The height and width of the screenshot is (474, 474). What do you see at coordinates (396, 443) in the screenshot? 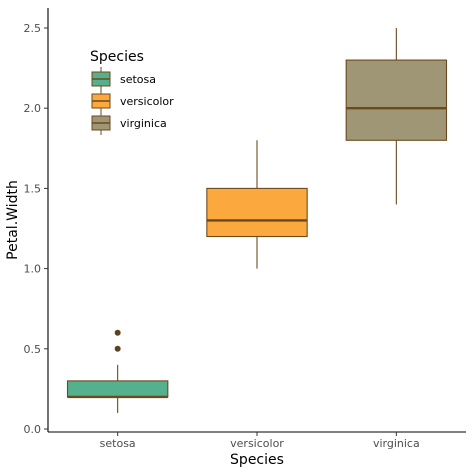
I see `x-tick-label: virginica` at bounding box center [396, 443].